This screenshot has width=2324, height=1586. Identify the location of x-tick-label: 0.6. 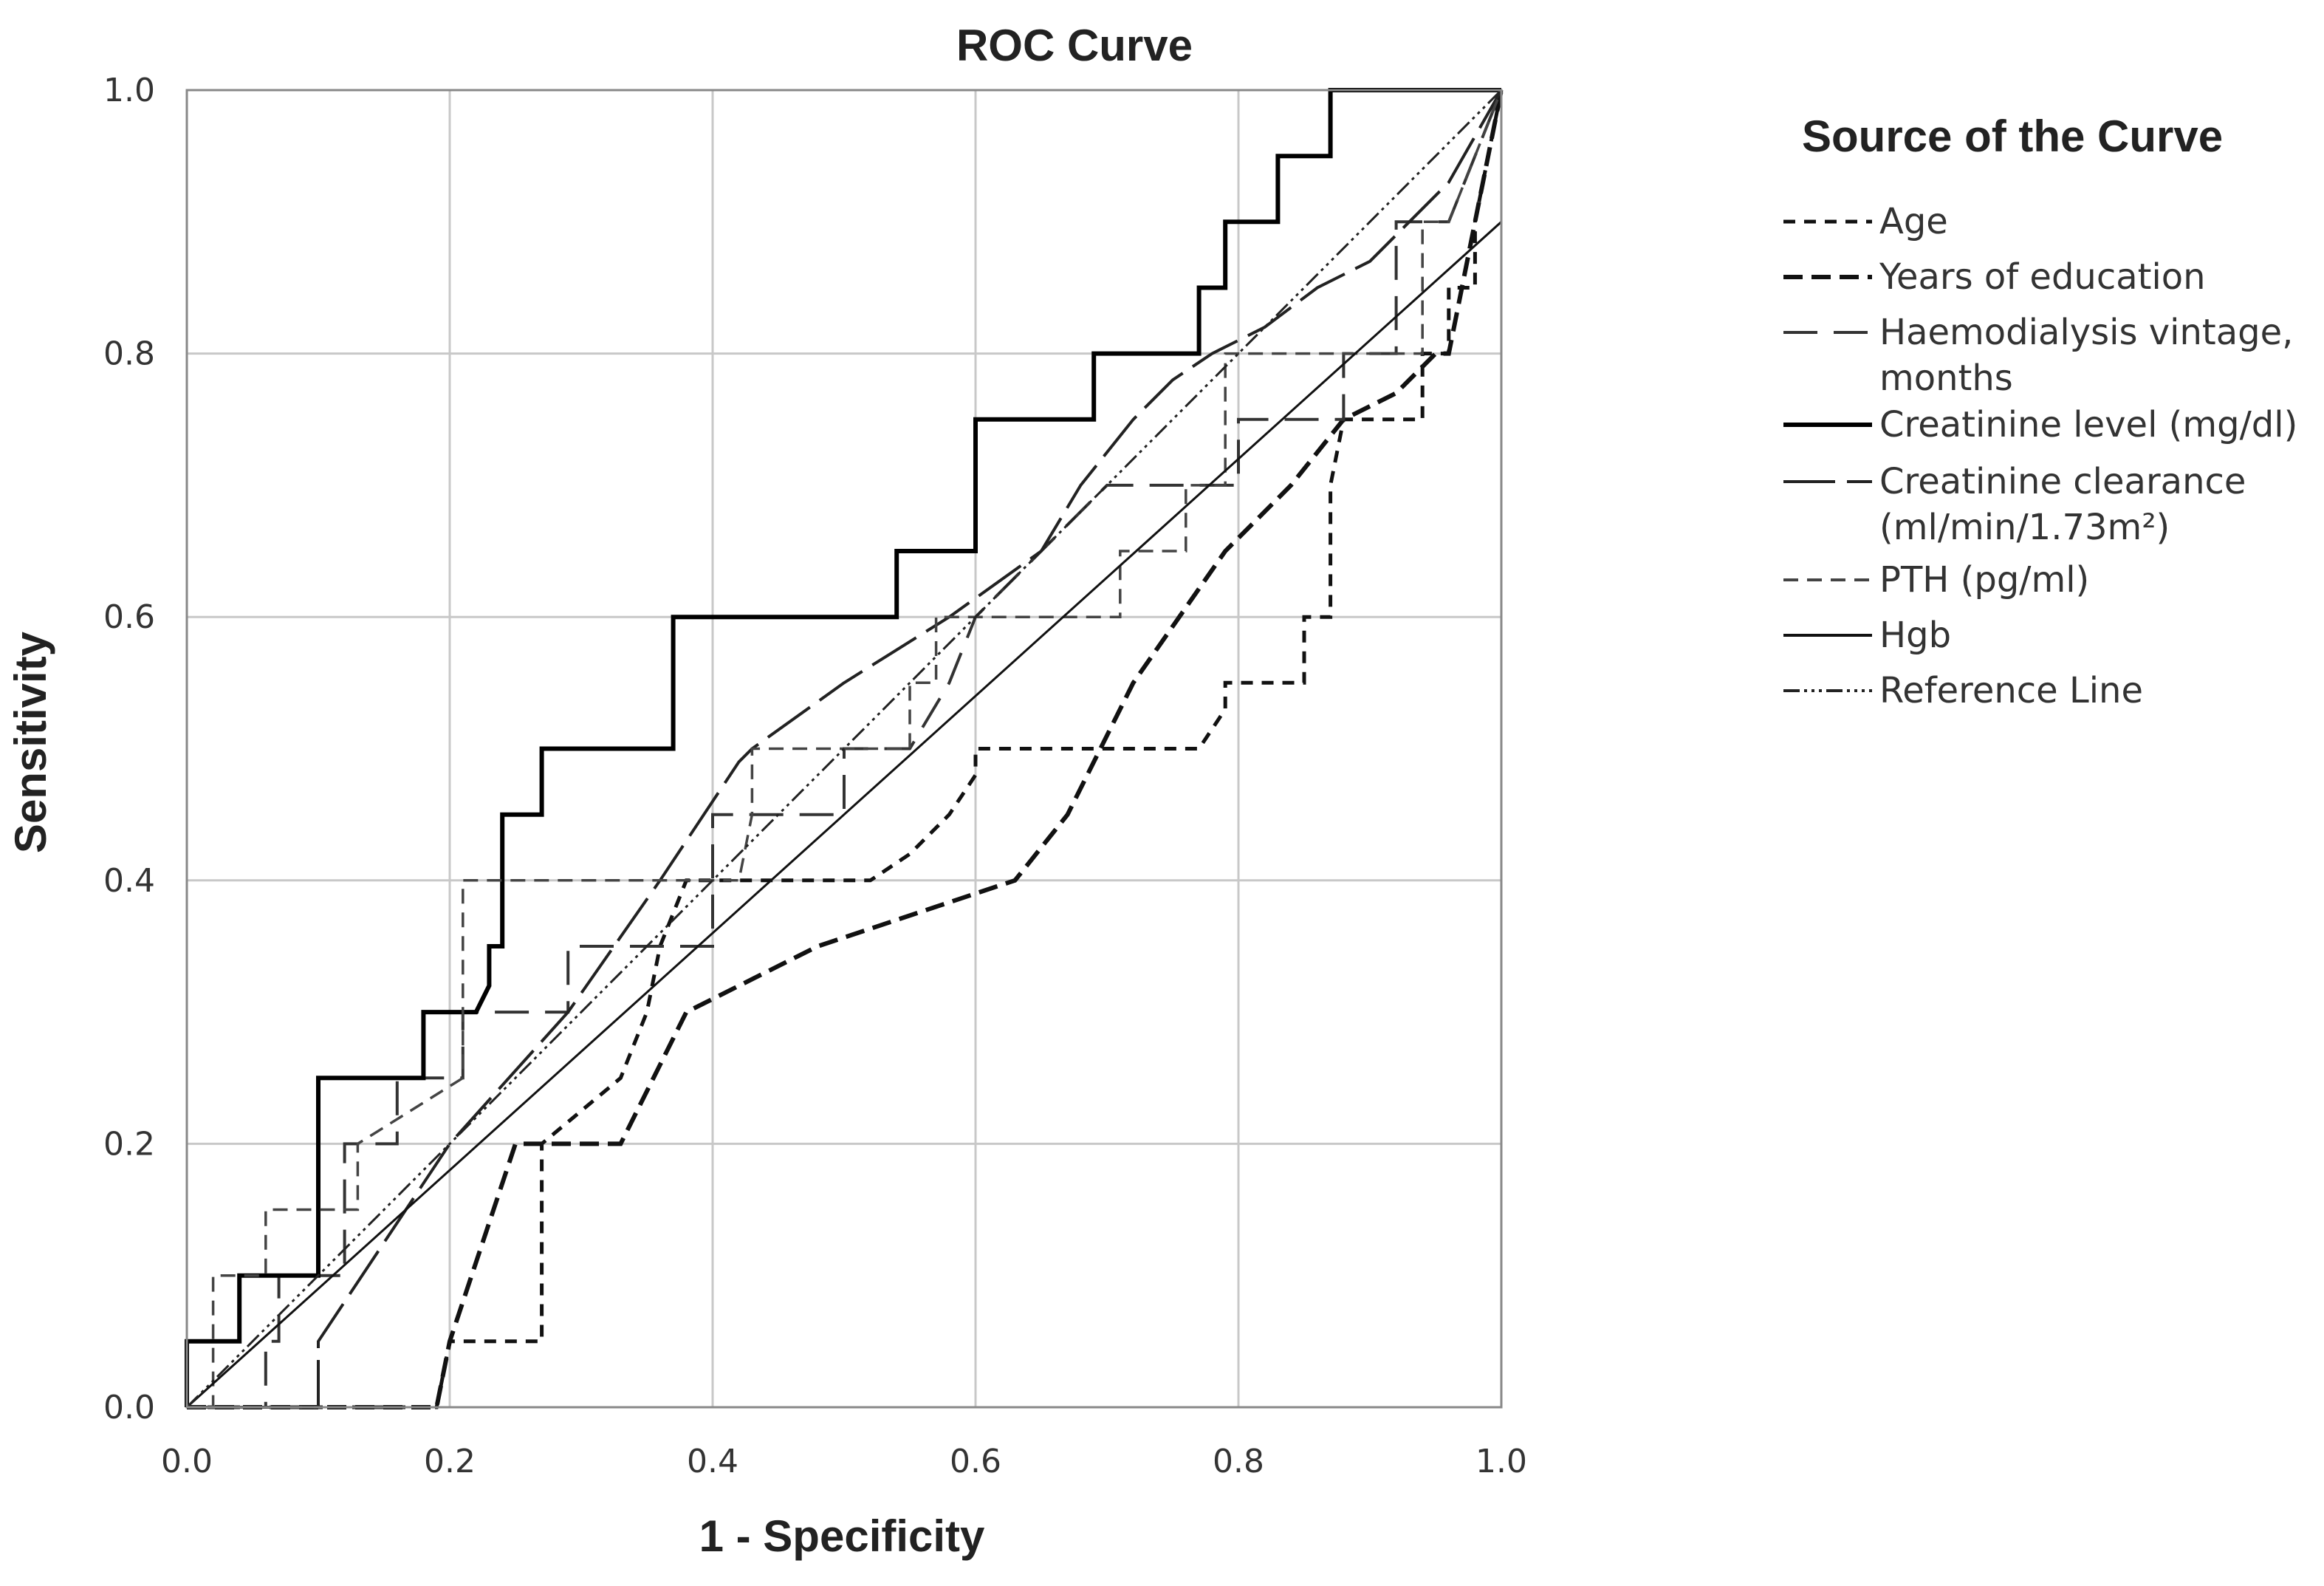
(975, 1461).